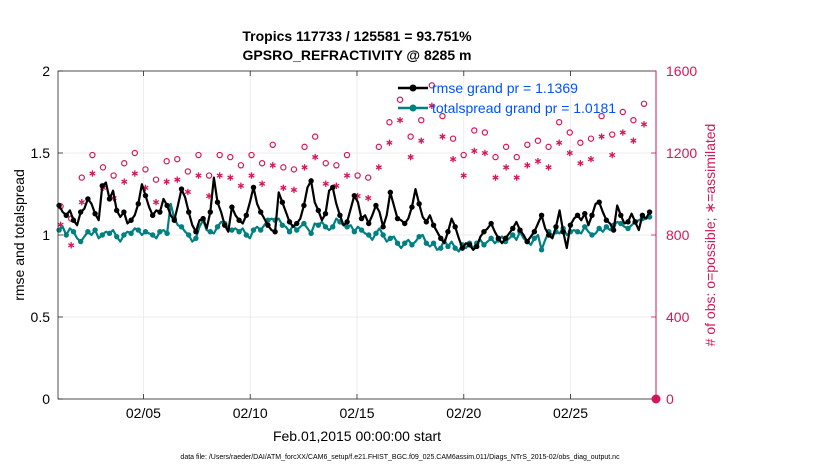 The height and width of the screenshot is (470, 830). I want to click on y-tick-label-3: 1.5, so click(41, 153).